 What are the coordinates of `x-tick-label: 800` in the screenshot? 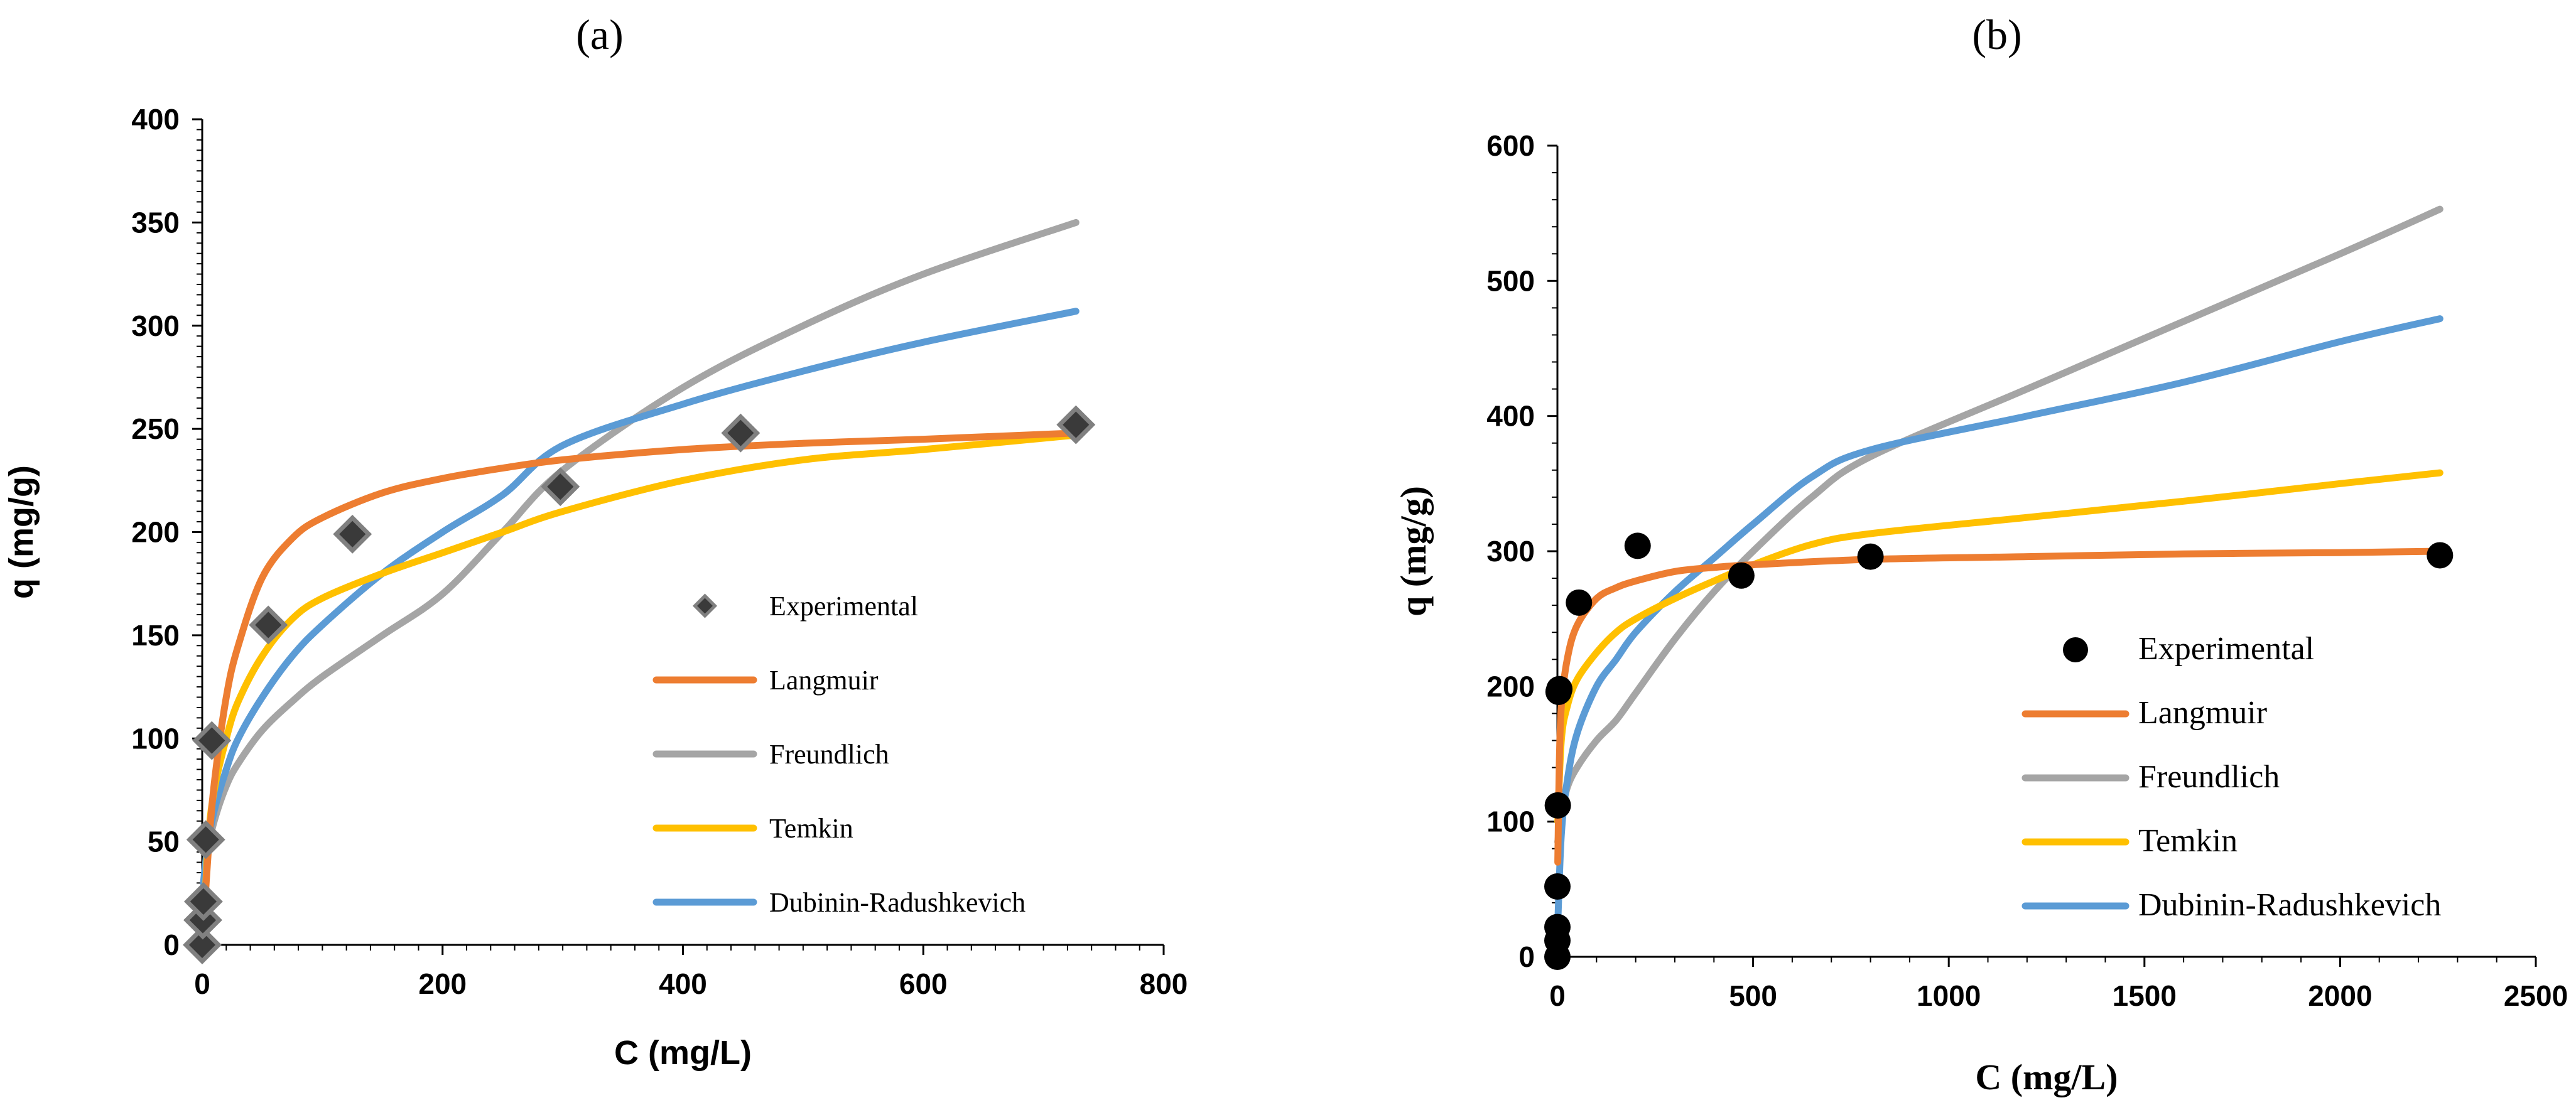 It's located at (1164, 983).